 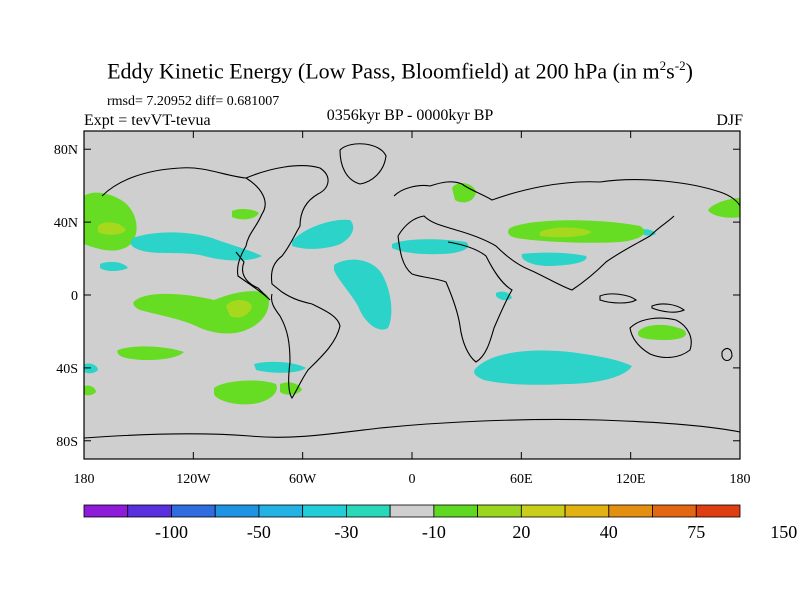 I want to click on coastline-new-zealand, so click(x=727, y=354).